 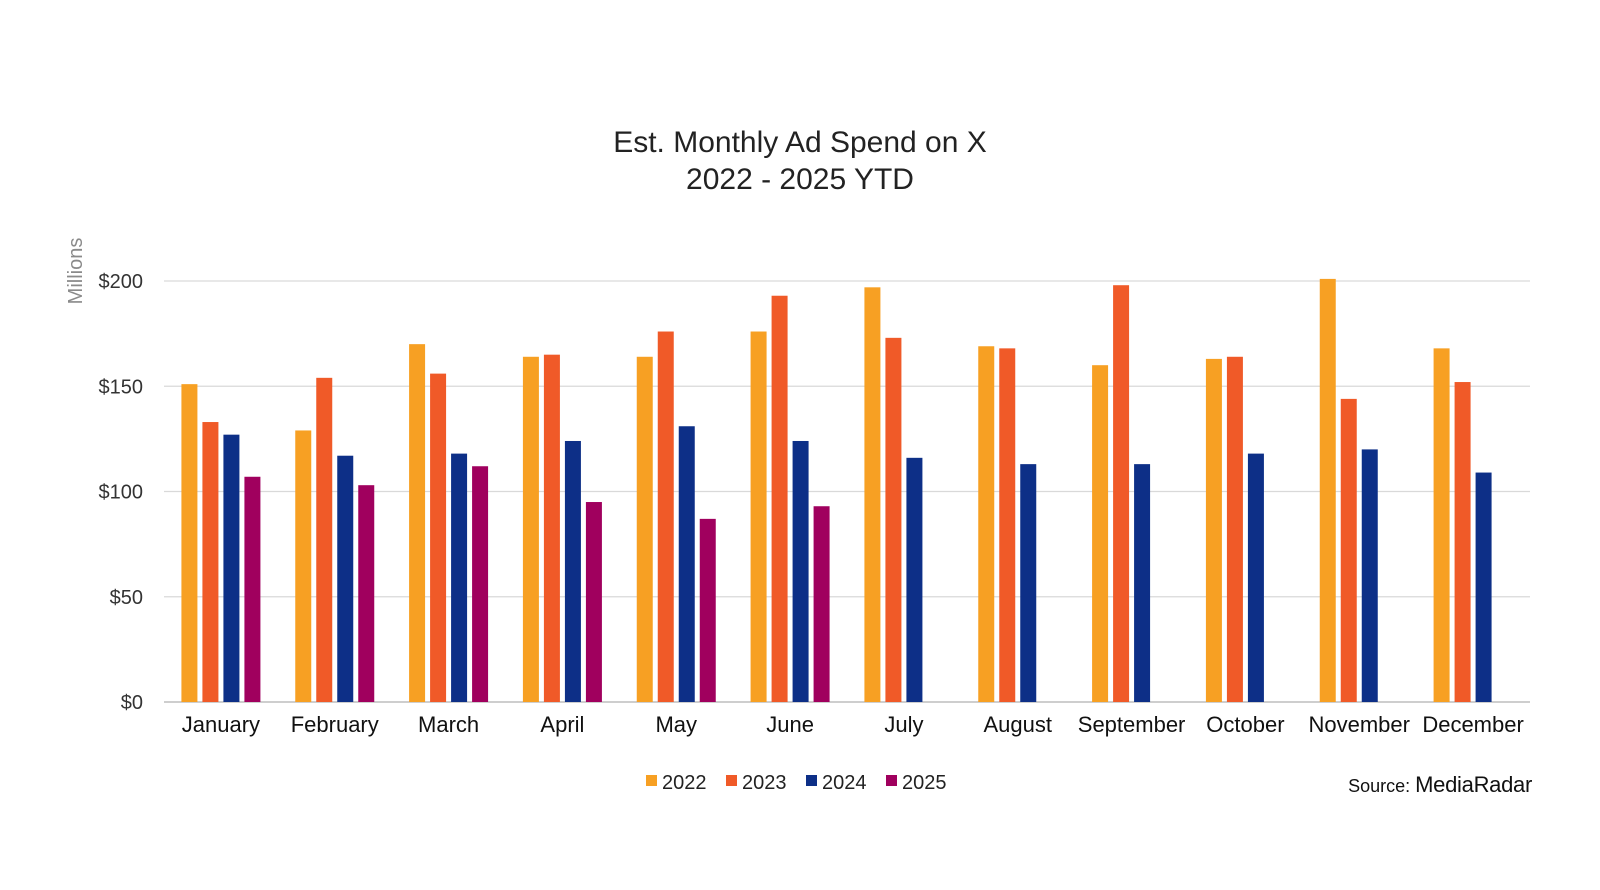 I want to click on bar-2025-may, so click(x=707, y=610).